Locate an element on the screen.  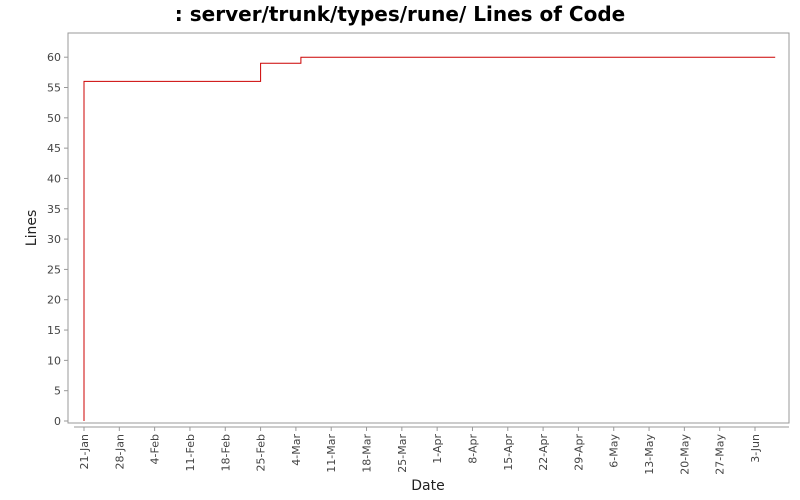
y-tick-label: 50 is located at coordinates (54, 118).